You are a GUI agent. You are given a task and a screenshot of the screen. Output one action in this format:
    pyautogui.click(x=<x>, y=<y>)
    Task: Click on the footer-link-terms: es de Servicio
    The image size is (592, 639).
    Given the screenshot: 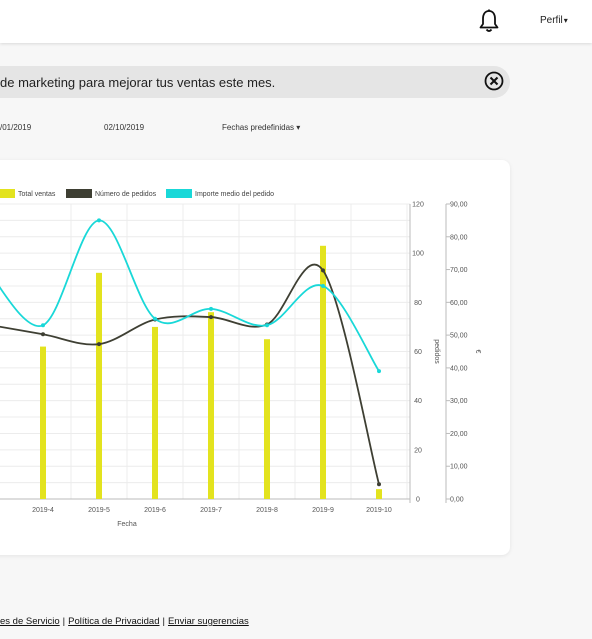 What is the action you would take?
    pyautogui.click(x=30, y=621)
    